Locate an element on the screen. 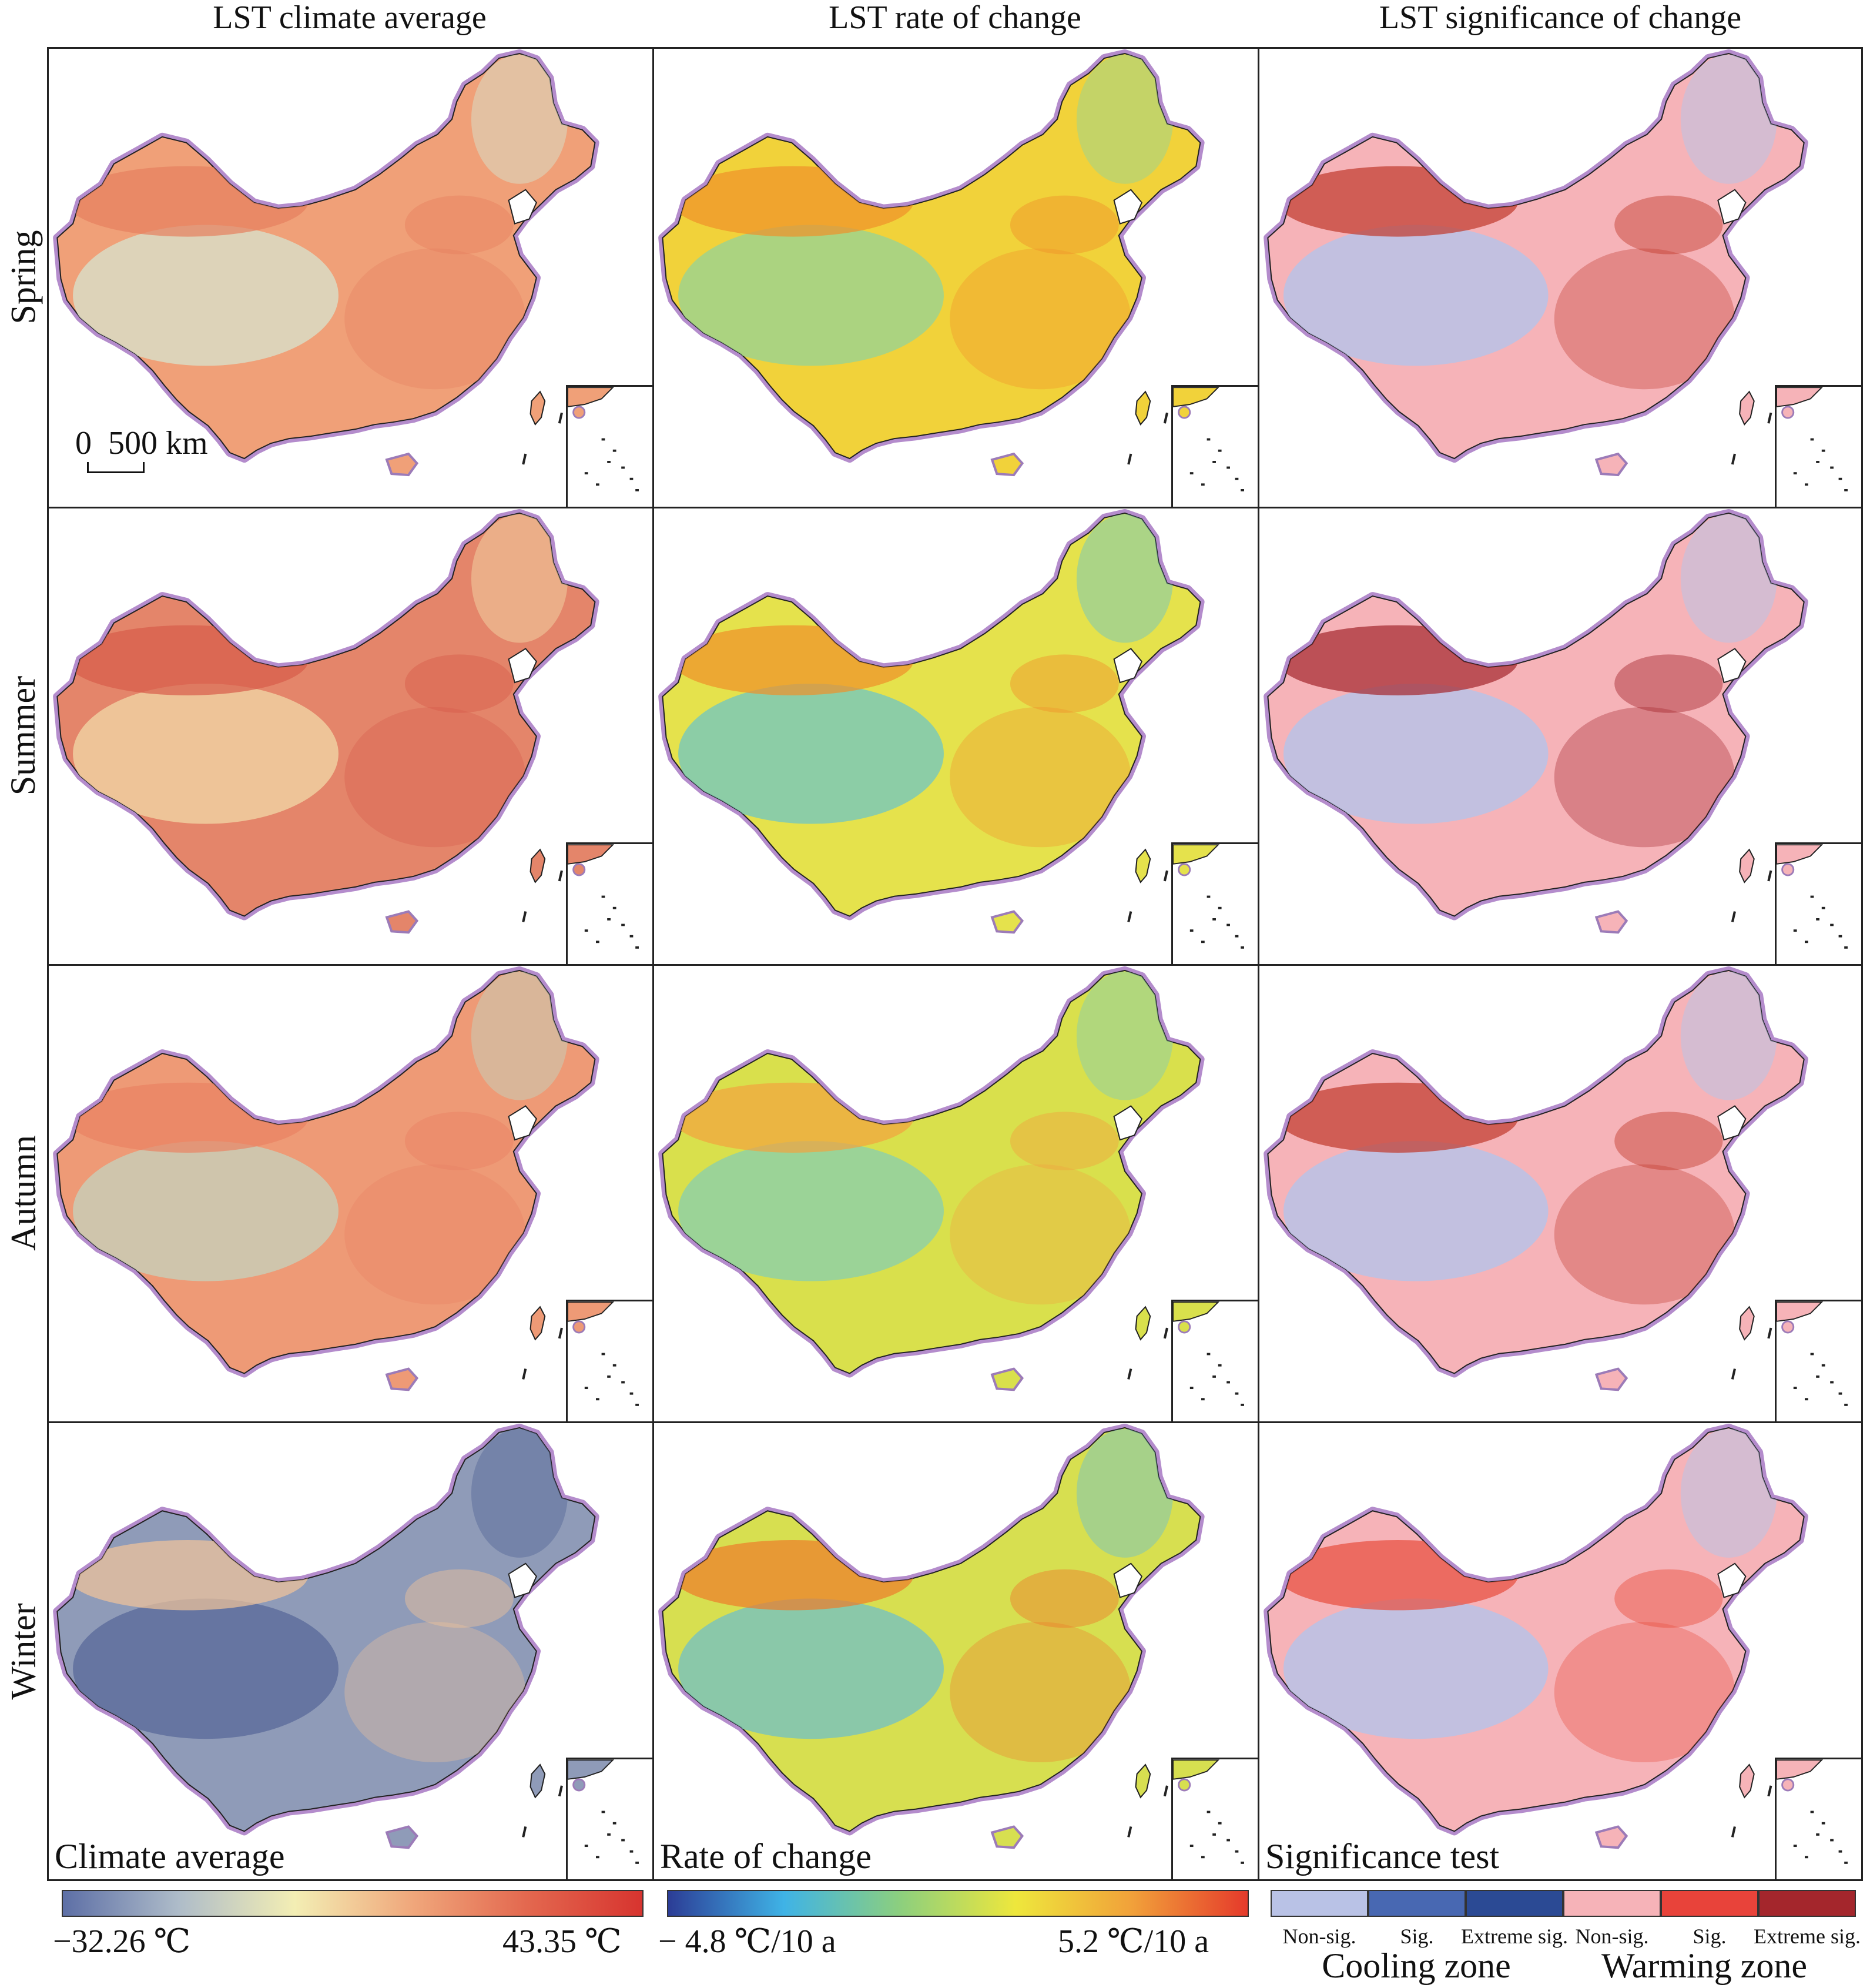 Image resolution: width=1870 pixels, height=1988 pixels. map-panel-summer-avg is located at coordinates (350, 736).